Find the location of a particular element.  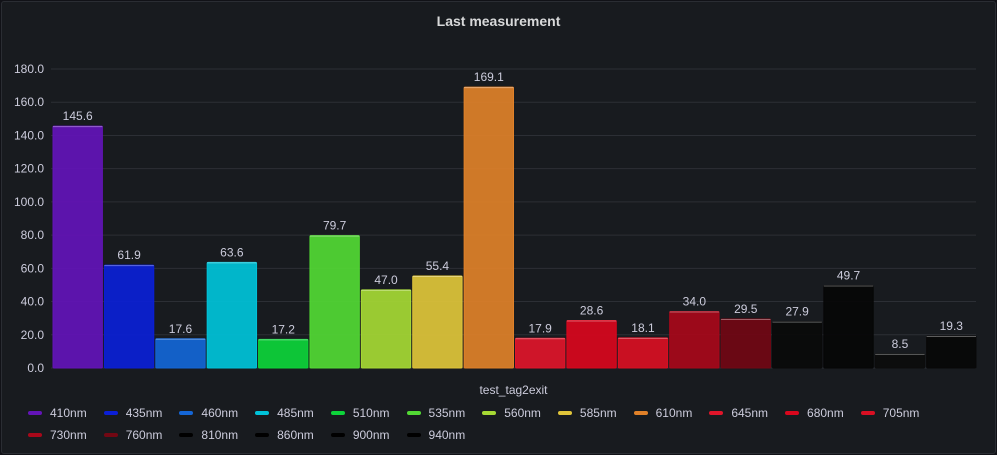

bar-value-label: 29.5 is located at coordinates (746, 309).